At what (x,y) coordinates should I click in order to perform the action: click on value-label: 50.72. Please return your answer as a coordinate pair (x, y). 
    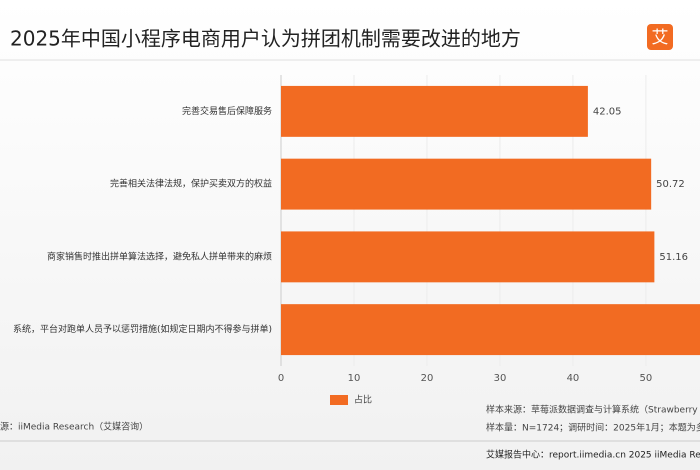
    Looking at the image, I should click on (670, 184).